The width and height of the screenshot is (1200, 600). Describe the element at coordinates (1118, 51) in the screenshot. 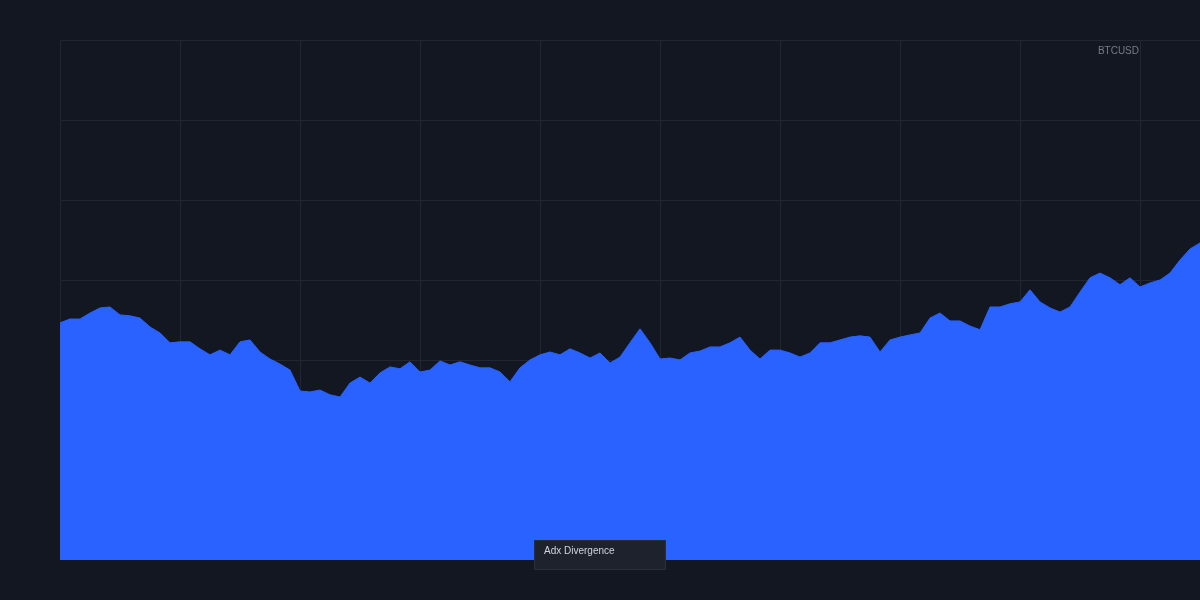

I see `text: BTCUSD` at that location.